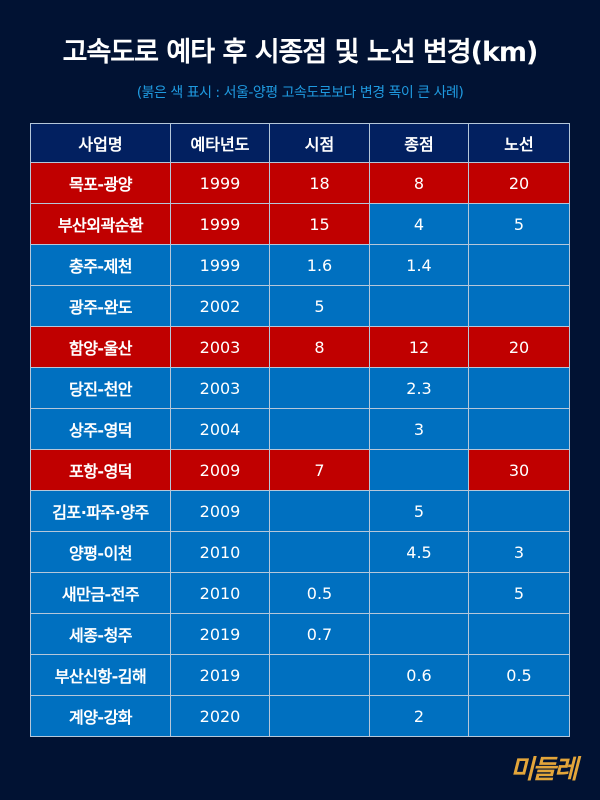 This screenshot has width=600, height=800. Describe the element at coordinates (100, 224) in the screenshot. I see `cell-project-name: 부산외곽순환` at that location.